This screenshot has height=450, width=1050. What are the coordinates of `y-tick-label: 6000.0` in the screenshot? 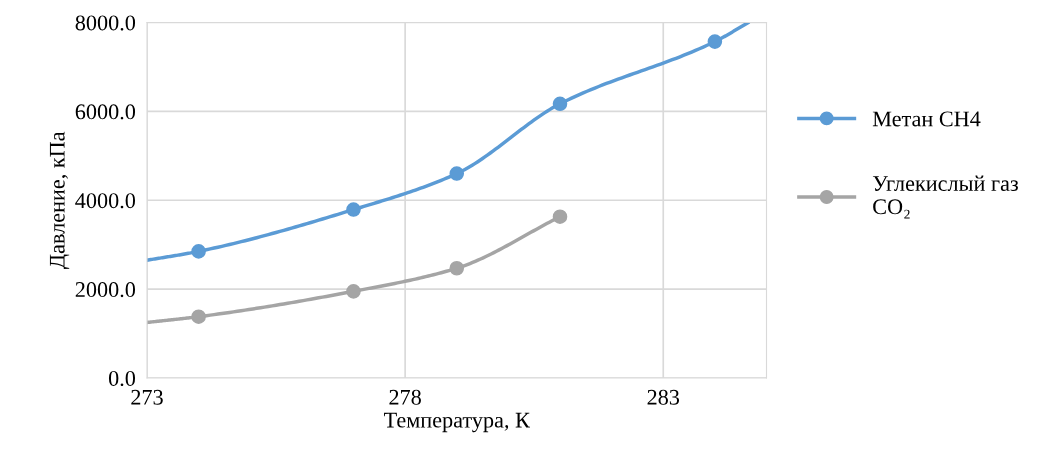 It's located at (105, 112).